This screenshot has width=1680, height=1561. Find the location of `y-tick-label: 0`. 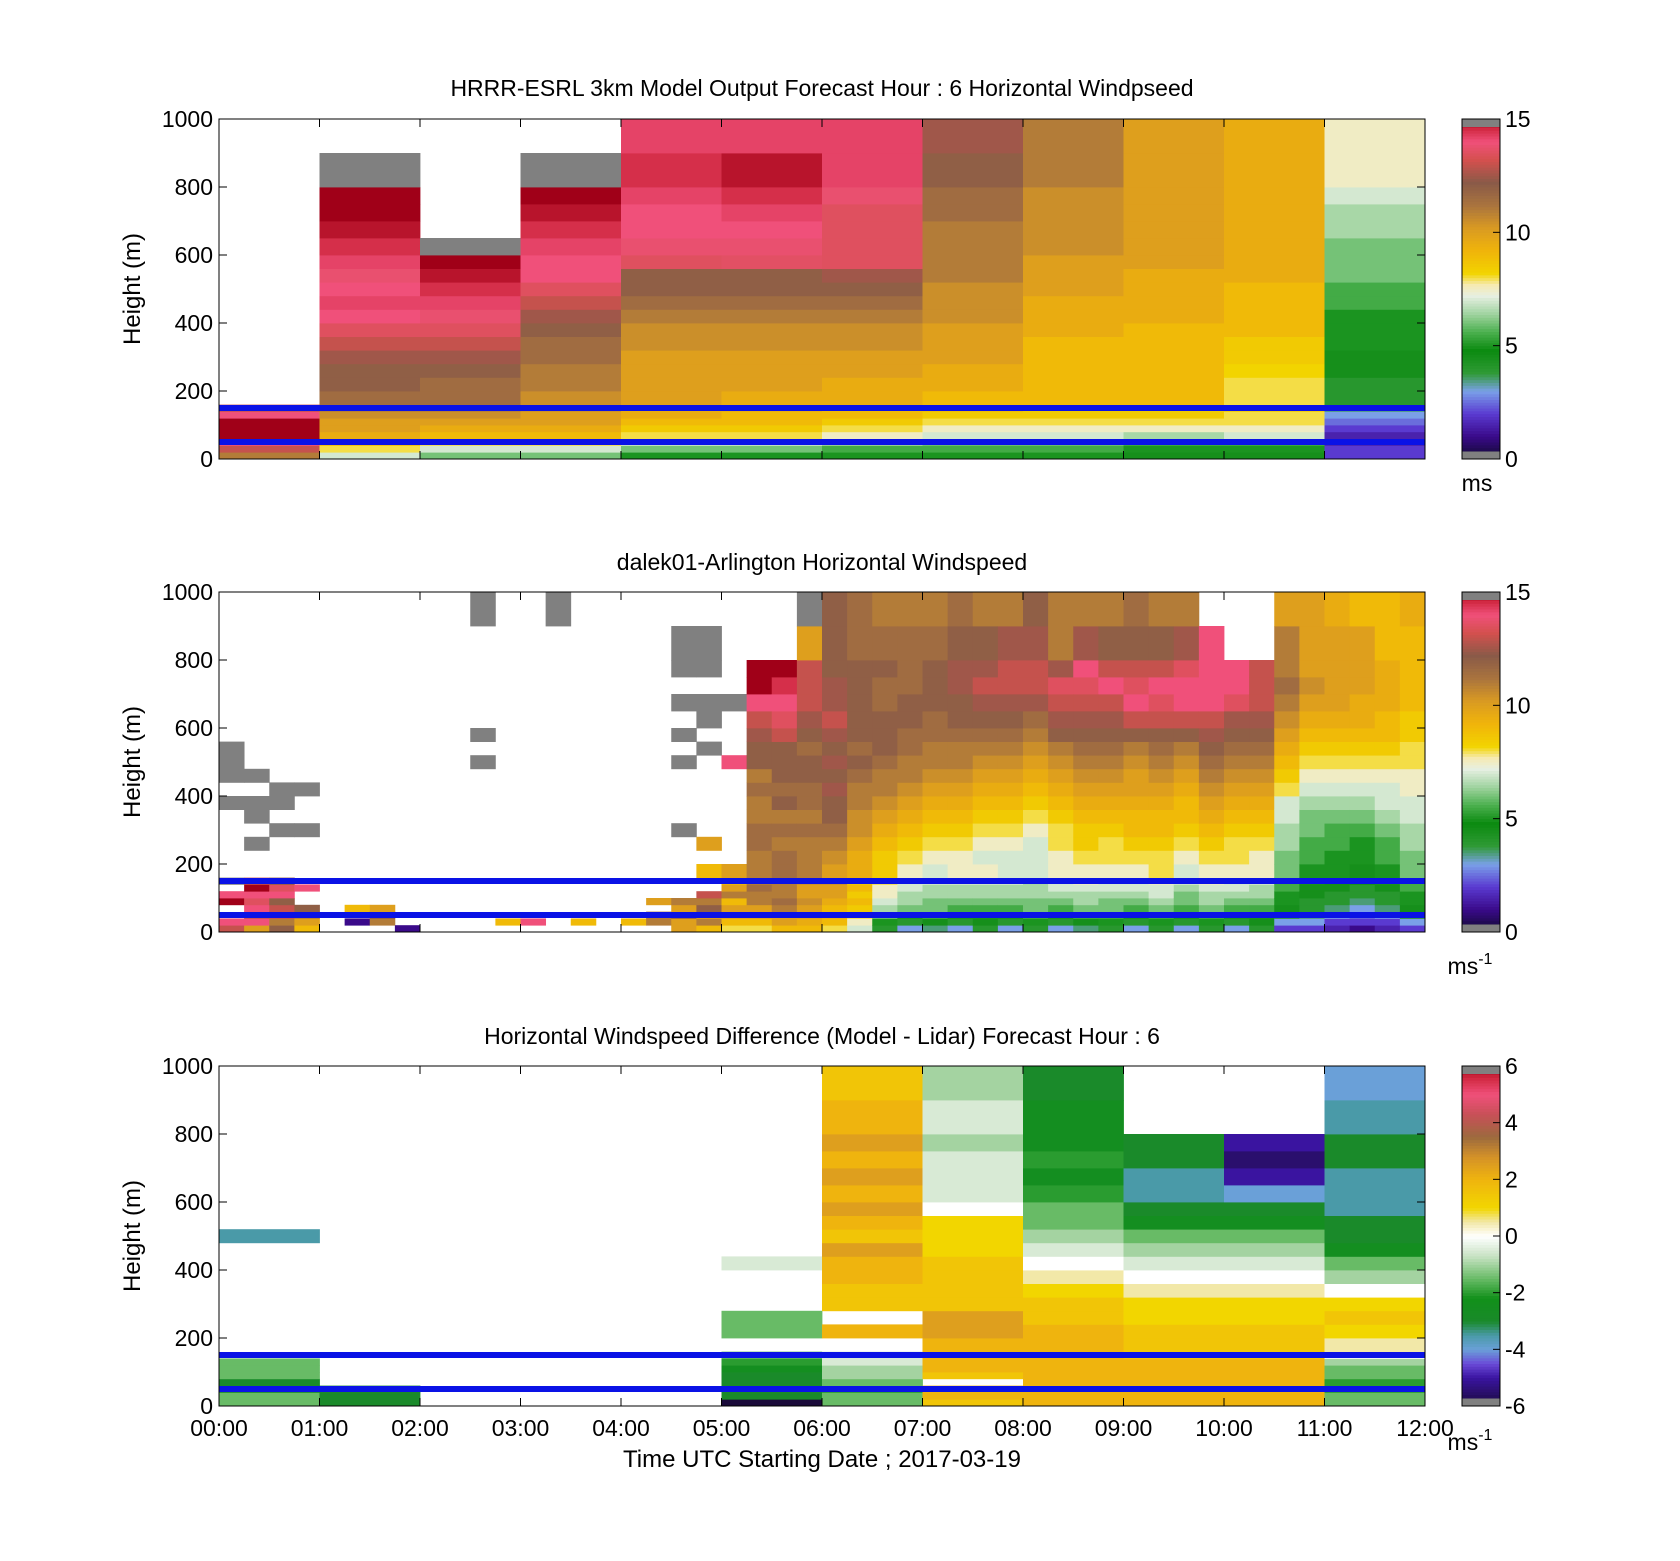

y-tick-label: 0 is located at coordinates (206, 459).